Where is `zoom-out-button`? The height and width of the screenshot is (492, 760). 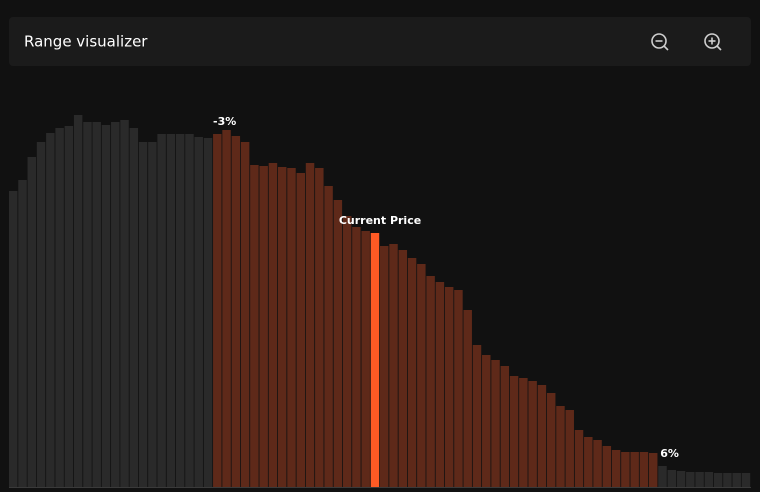
zoom-out-button is located at coordinates (660, 42).